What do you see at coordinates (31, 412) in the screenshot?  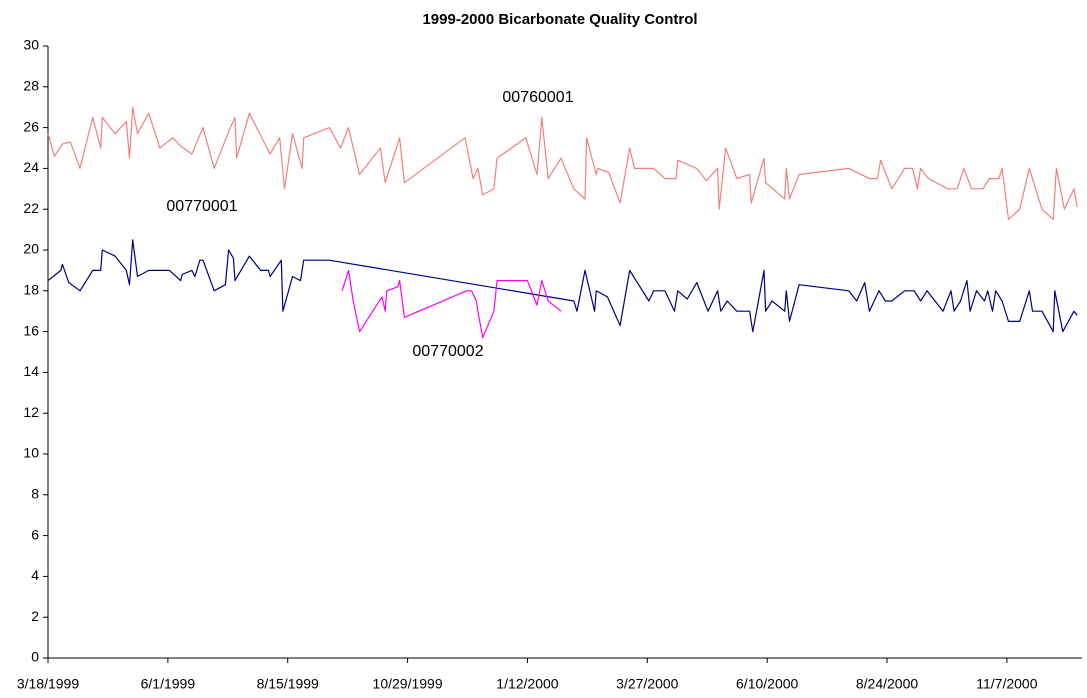 I see `y-tick-label: 12` at bounding box center [31, 412].